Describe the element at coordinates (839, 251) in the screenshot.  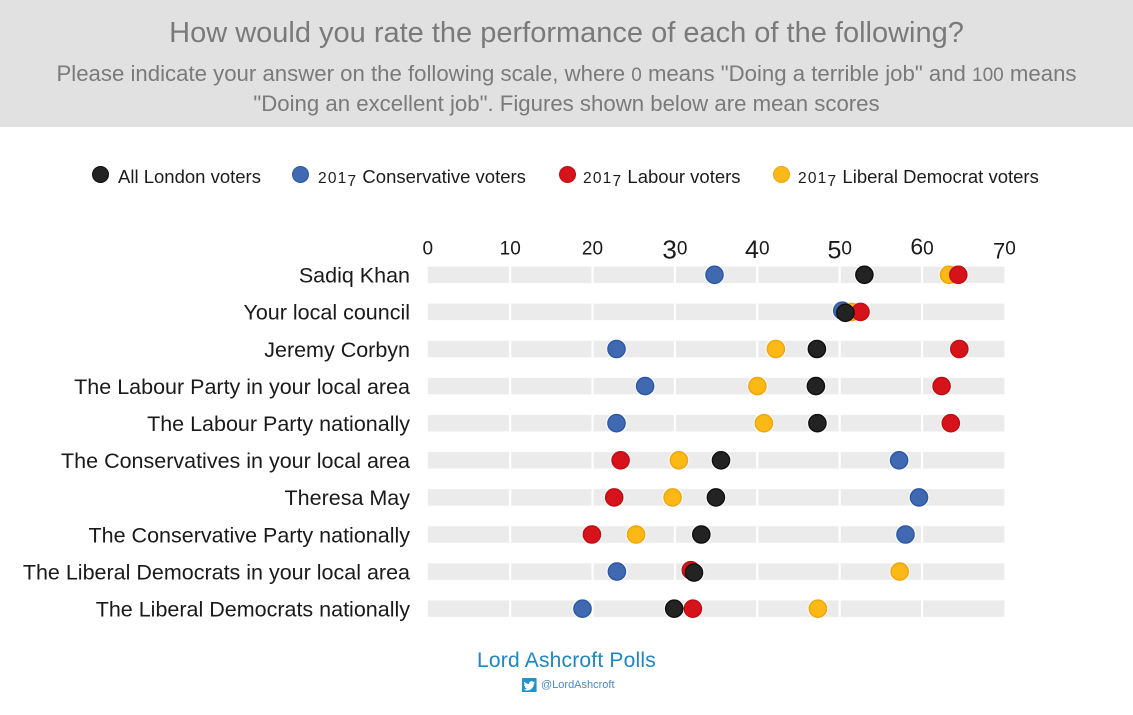
I see `svg-text: 50` at that location.